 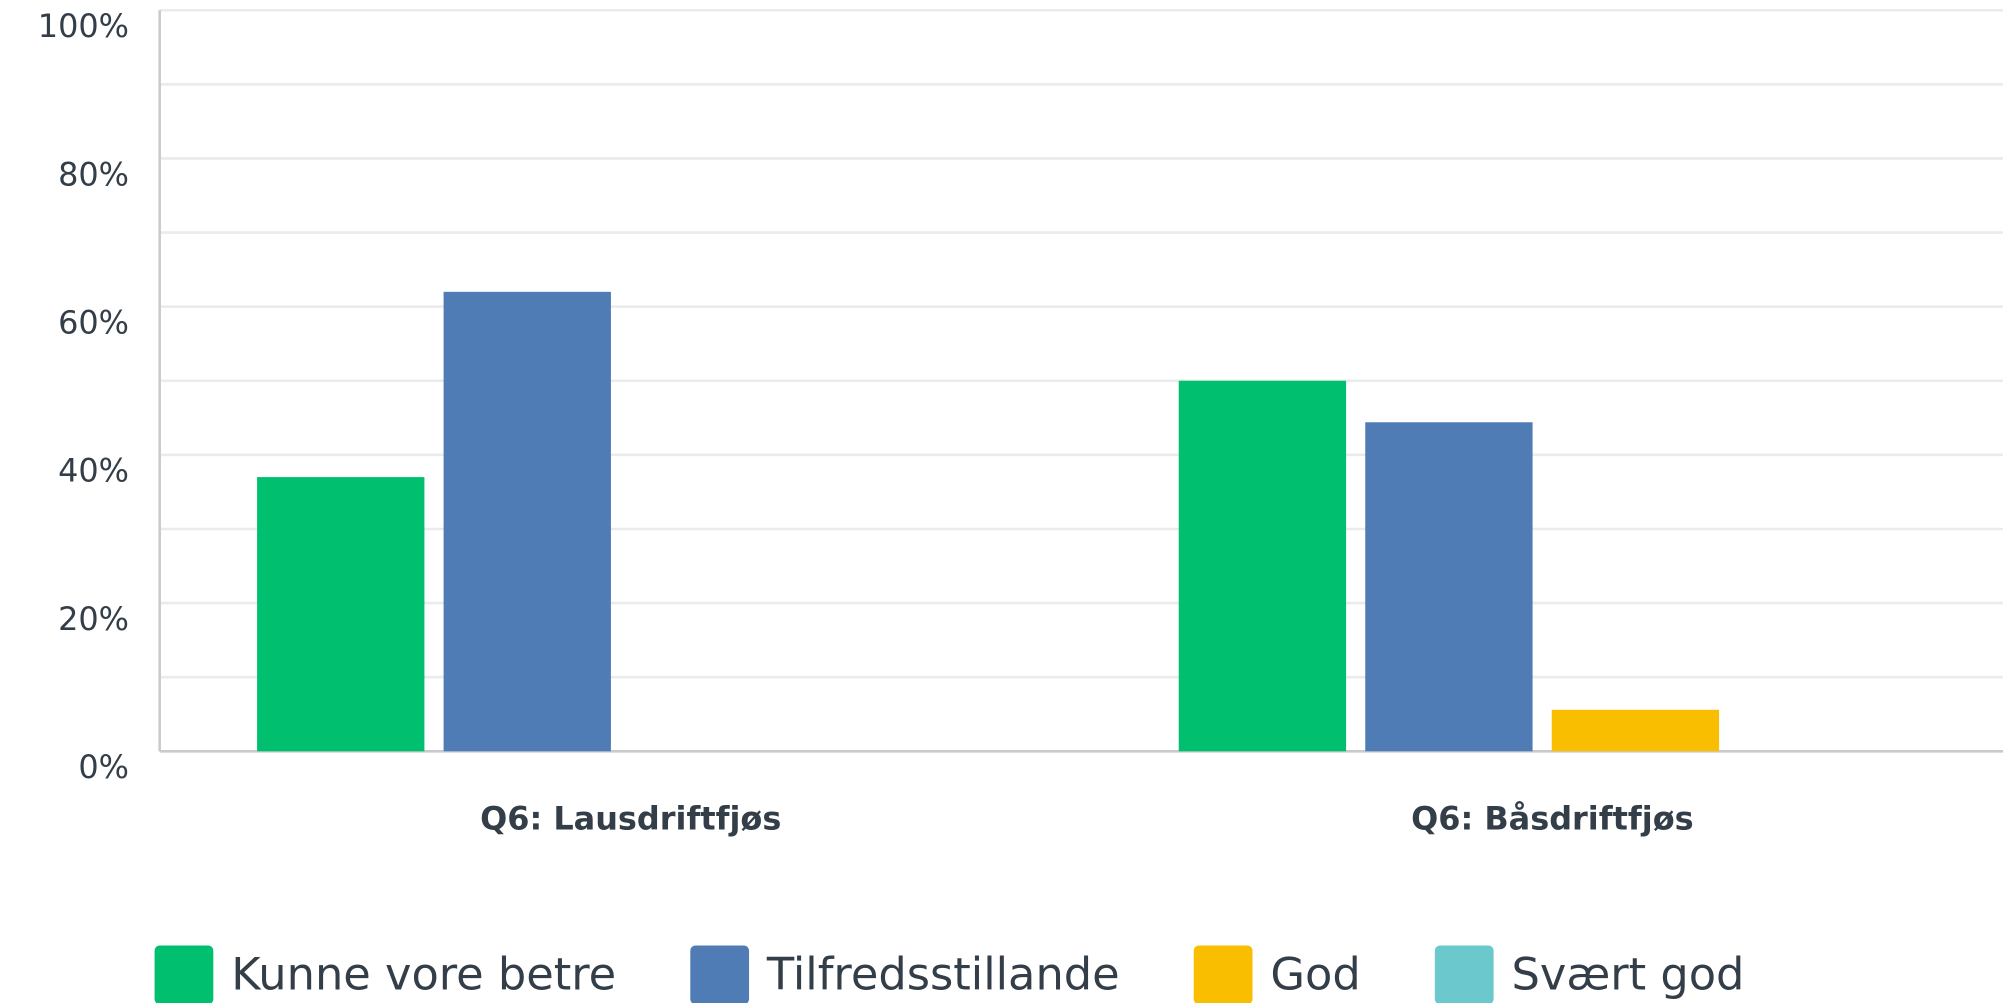 I want to click on legend-label: Svært god, so click(x=1628, y=973).